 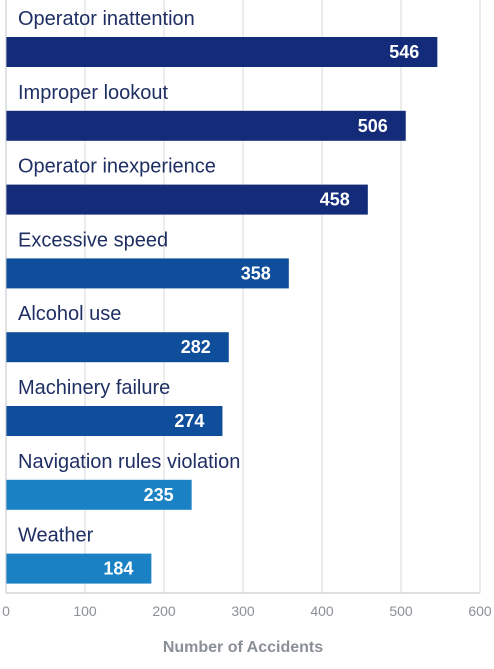 What do you see at coordinates (118, 569) in the screenshot?
I see `bar-value-label: 184` at bounding box center [118, 569].